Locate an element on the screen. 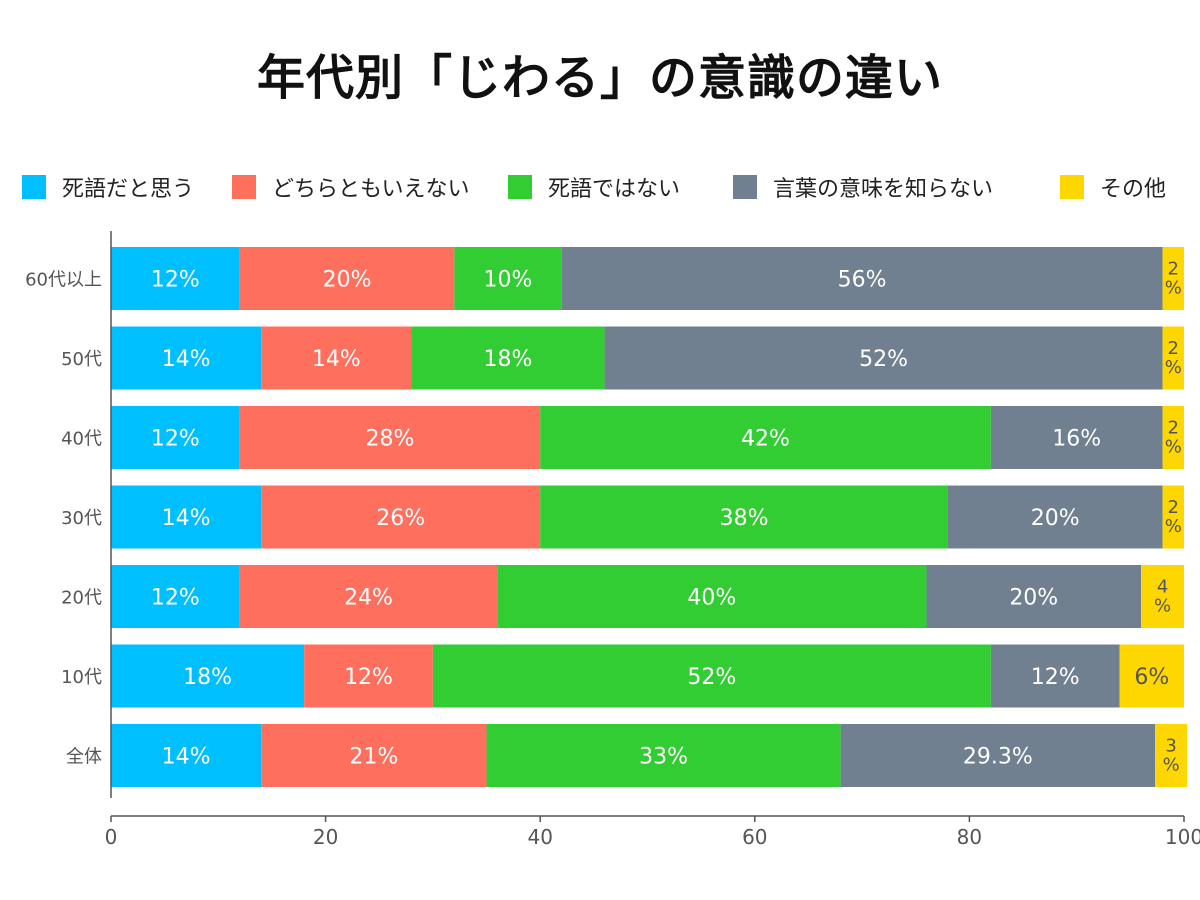 The width and height of the screenshot is (1200, 900). data-label: 29.3% is located at coordinates (998, 757).